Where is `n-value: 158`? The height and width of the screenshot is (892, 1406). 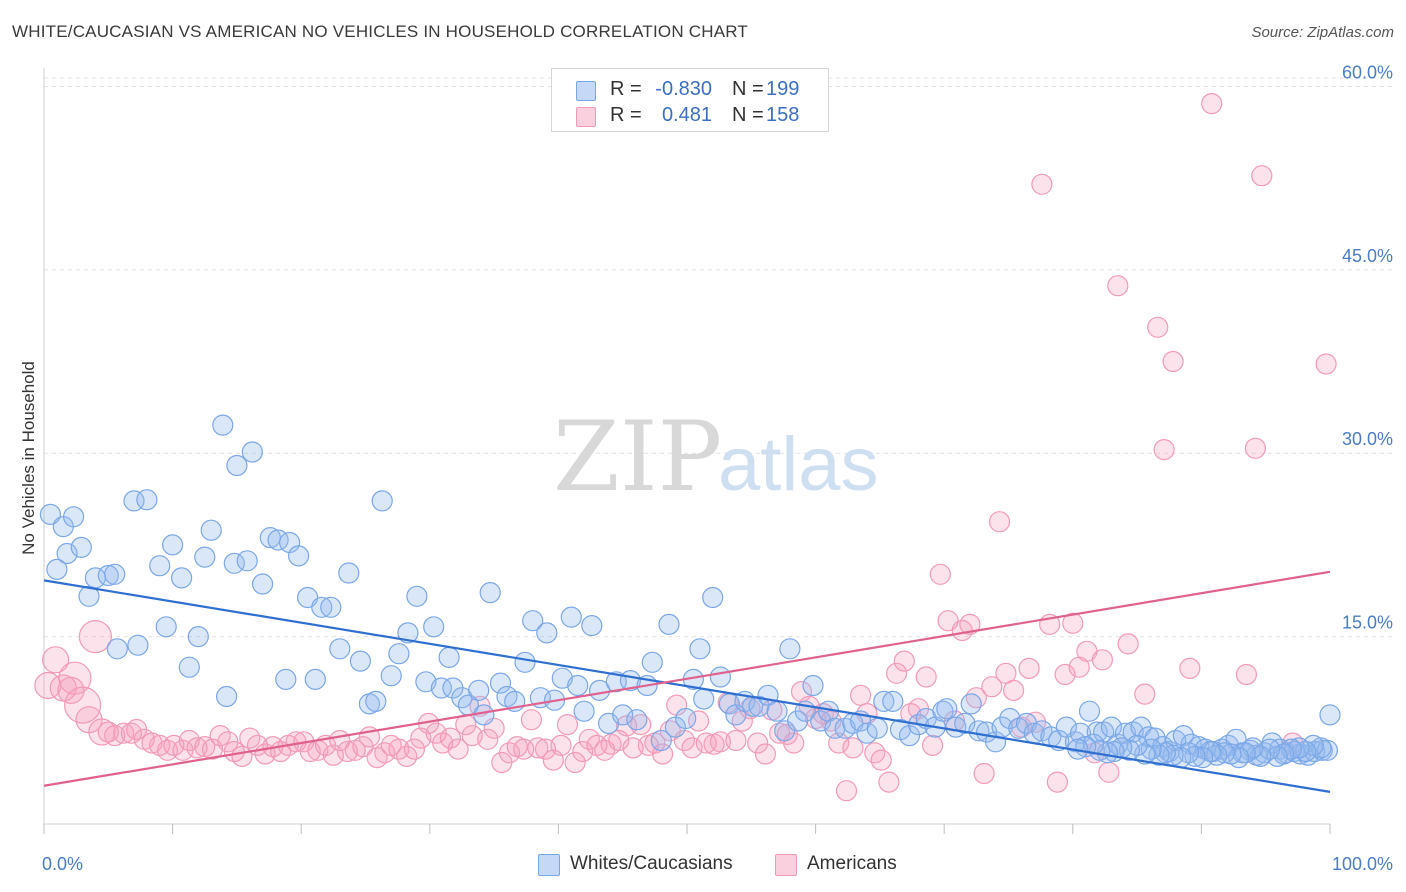 n-value: 158 is located at coordinates (783, 115).